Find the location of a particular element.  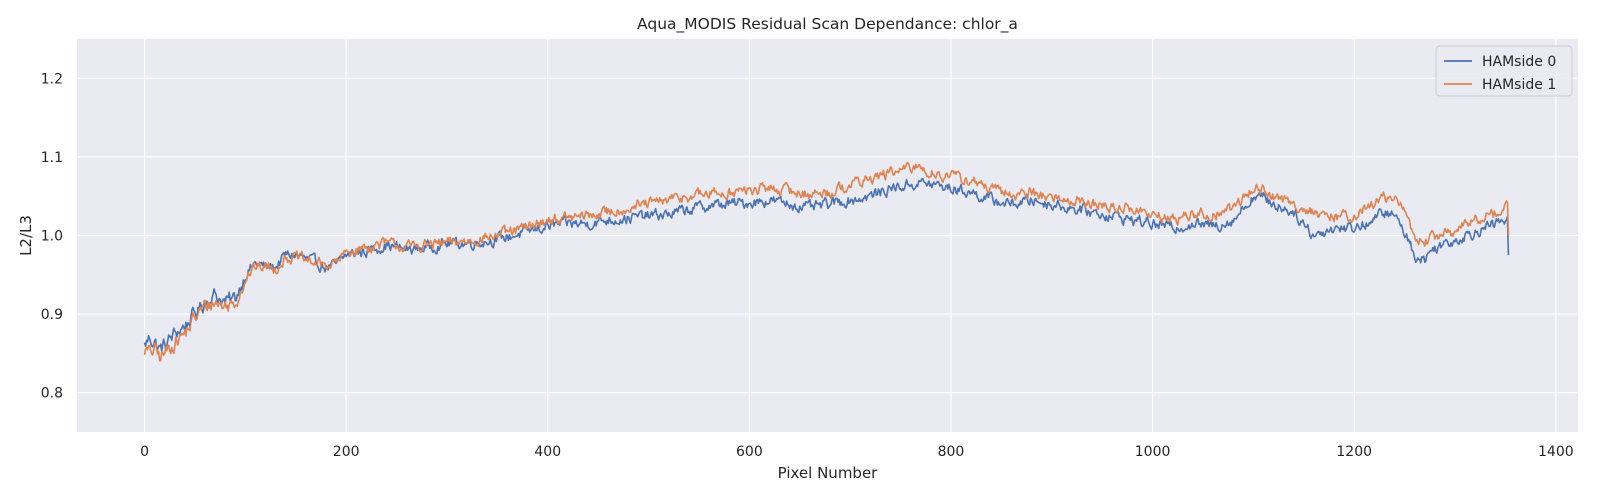

x-tick-label: 1200 is located at coordinates (1354, 452).